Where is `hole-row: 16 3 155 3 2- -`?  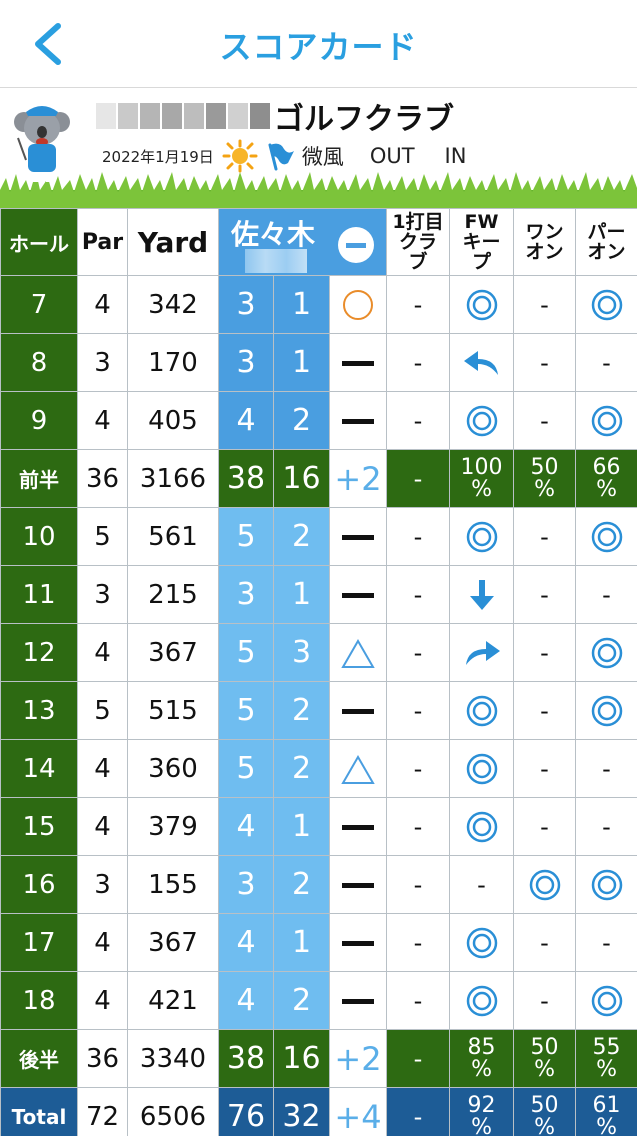 hole-row: 16 3 155 3 2- - is located at coordinates (318, 884).